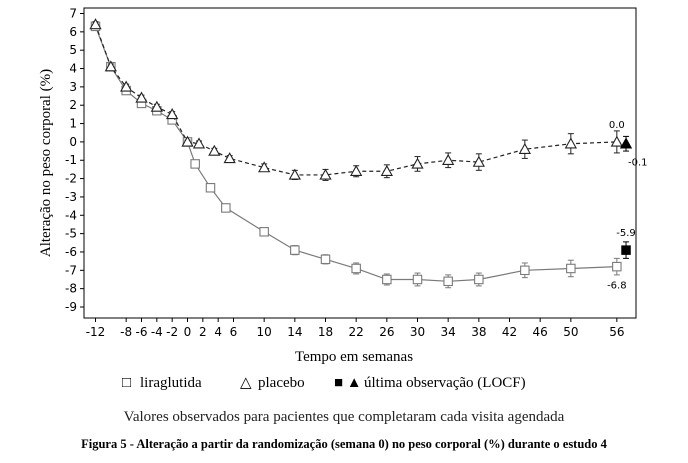 This screenshot has height=463, width=688. Describe the element at coordinates (218, 332) in the screenshot. I see `x-tick-label: 4` at that location.